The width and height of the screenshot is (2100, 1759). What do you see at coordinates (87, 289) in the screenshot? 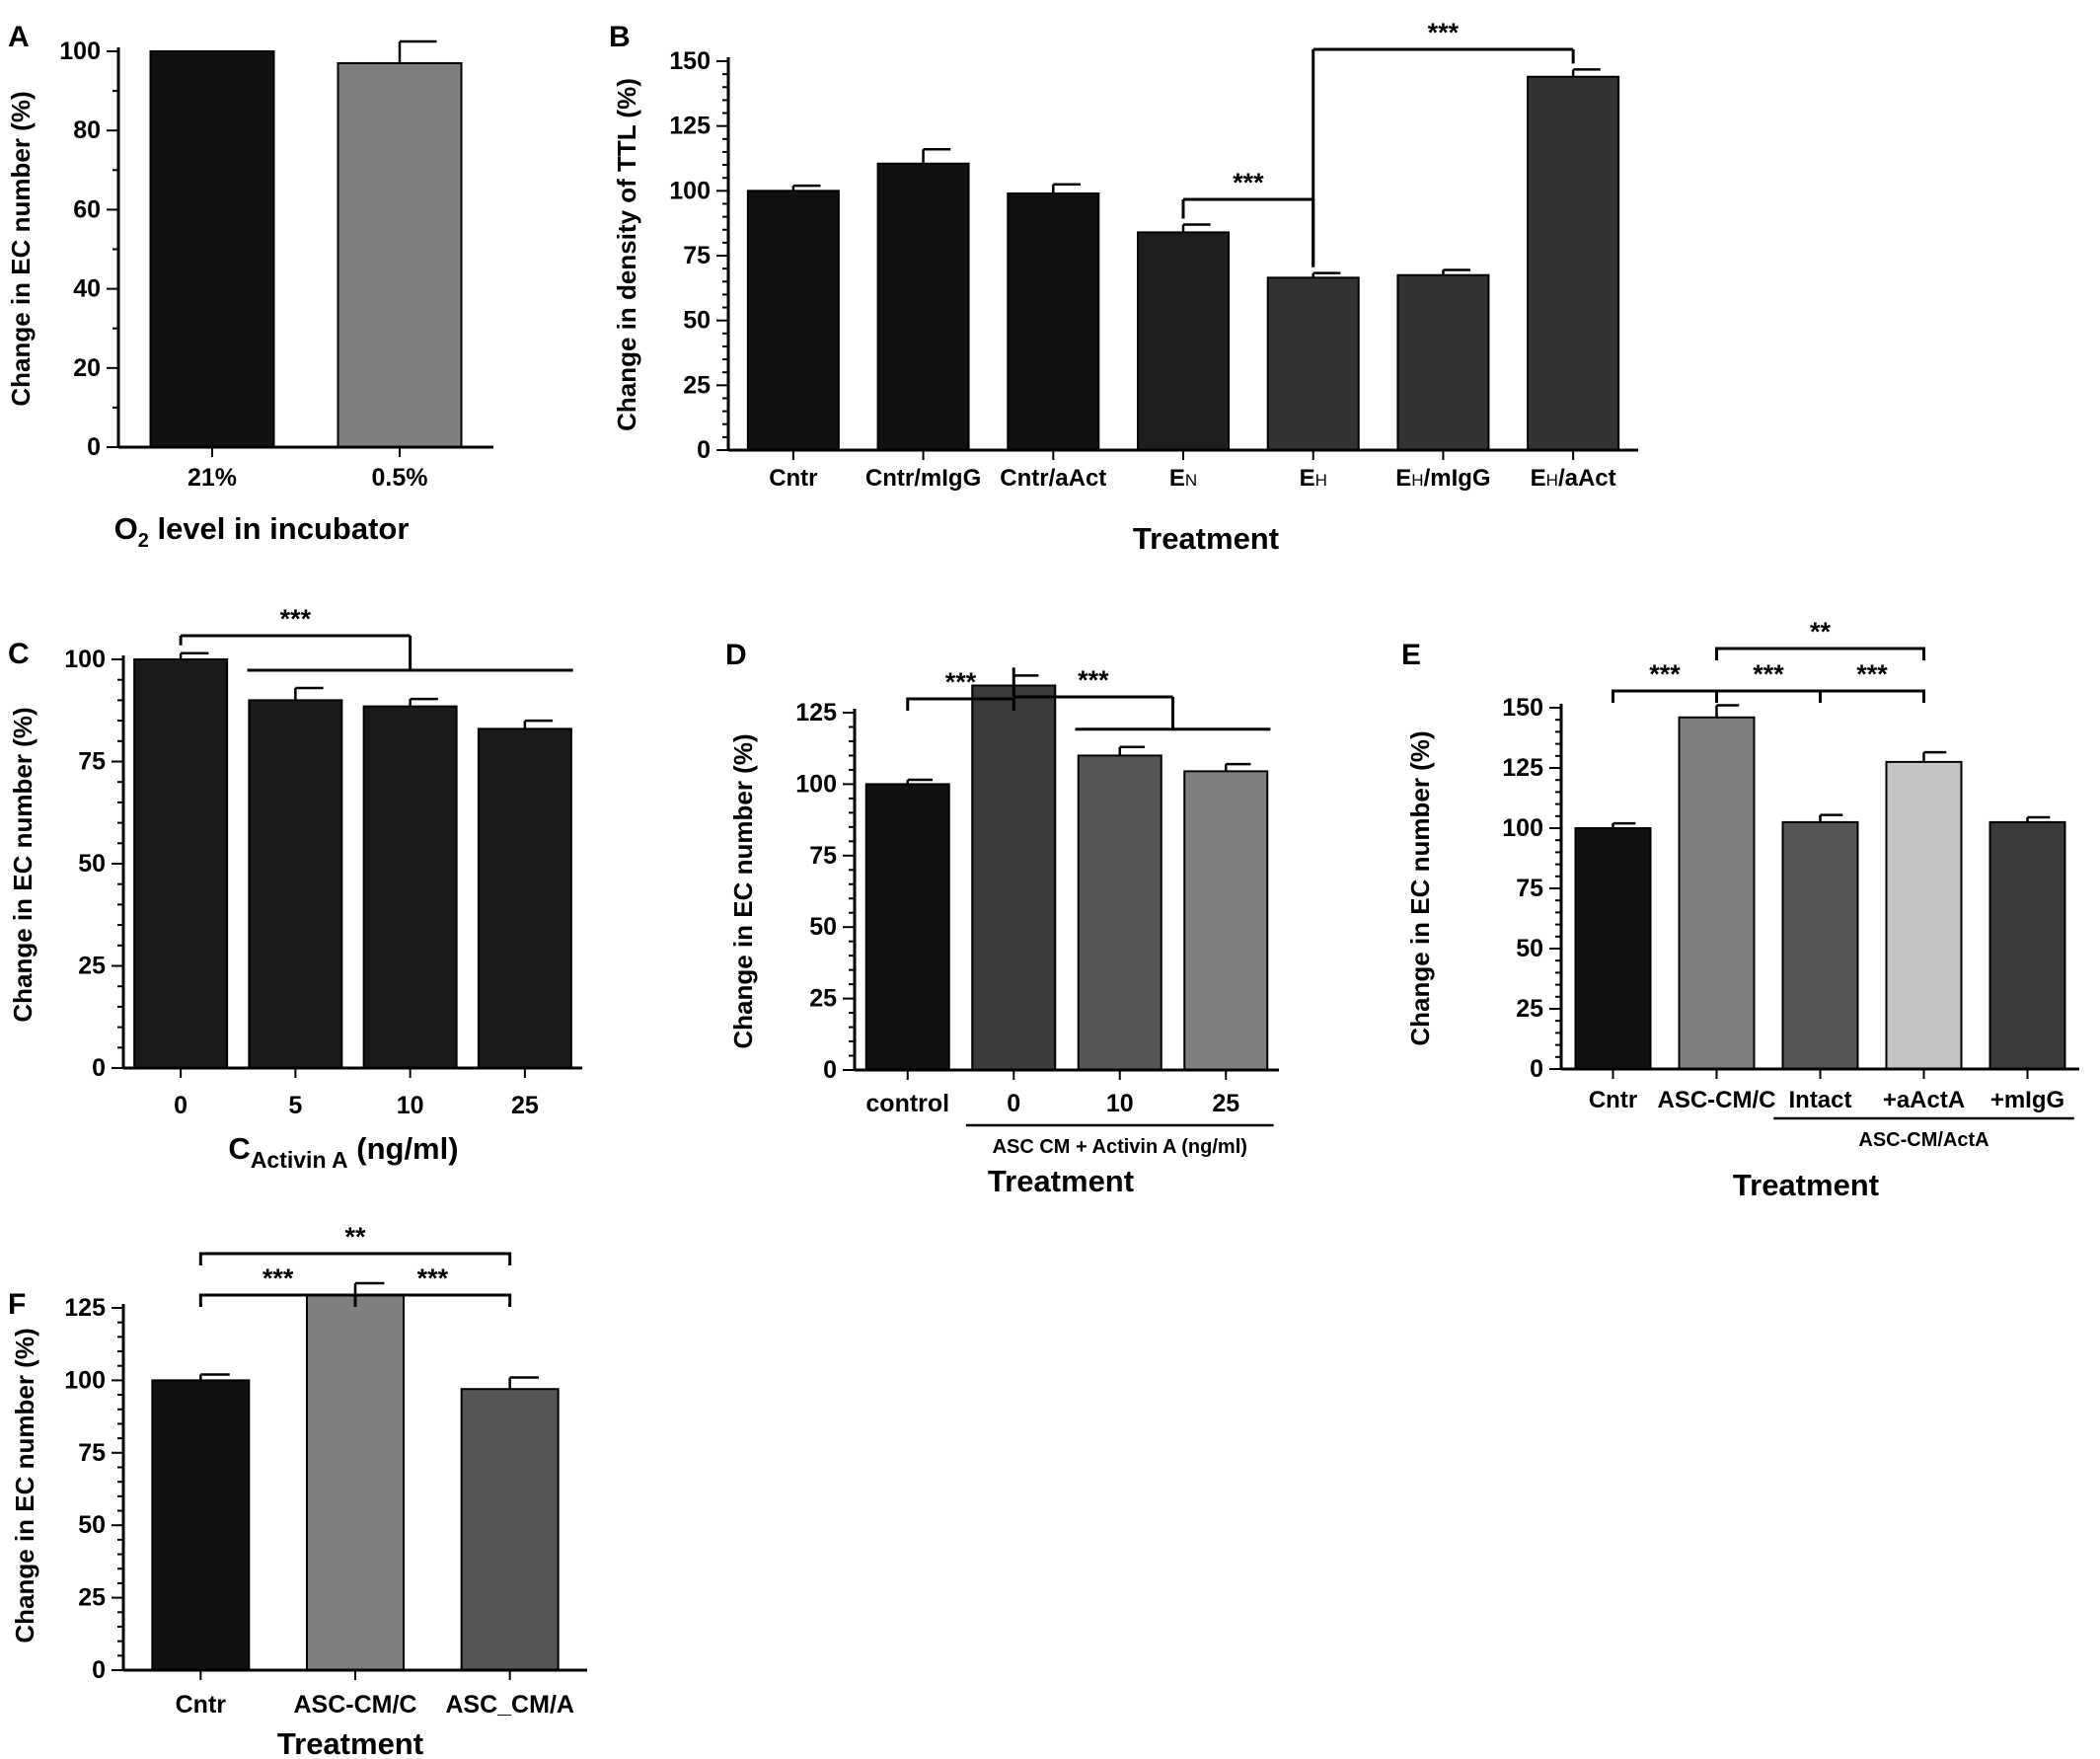
I see `panel-a-ytick-2: 40` at bounding box center [87, 289].